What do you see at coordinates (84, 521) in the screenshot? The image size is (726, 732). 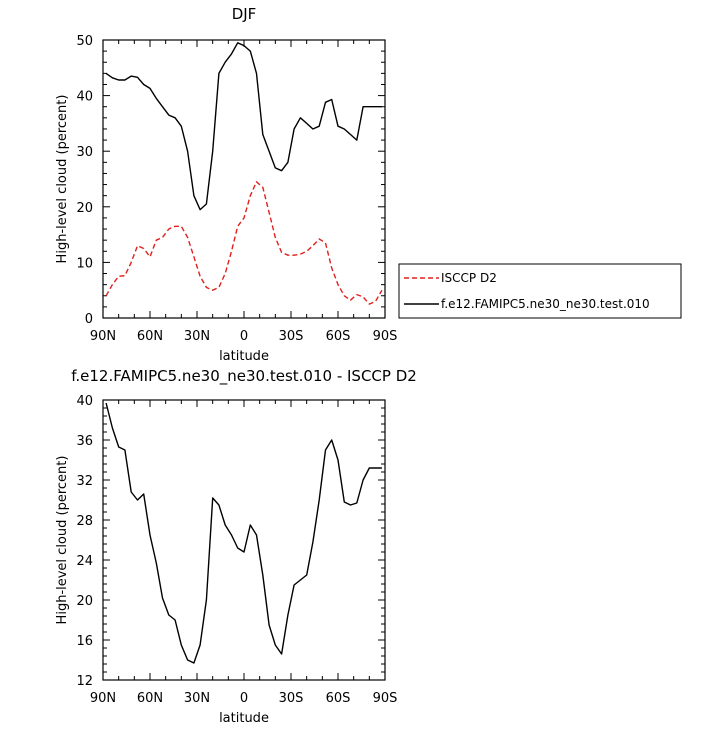 I see `y-tick-label: 28` at bounding box center [84, 521].